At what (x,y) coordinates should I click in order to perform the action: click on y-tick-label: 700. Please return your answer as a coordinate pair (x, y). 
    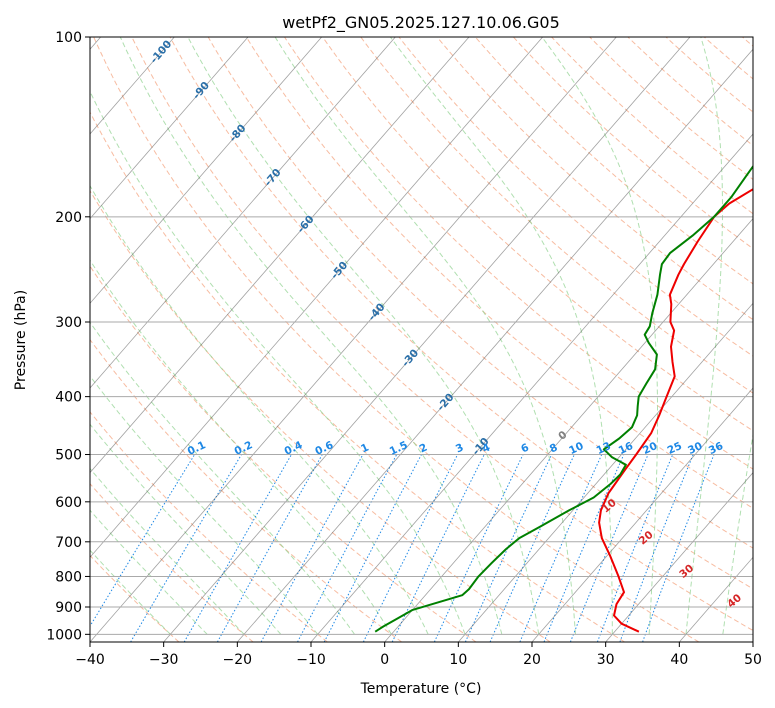
    Looking at the image, I should click on (68, 543).